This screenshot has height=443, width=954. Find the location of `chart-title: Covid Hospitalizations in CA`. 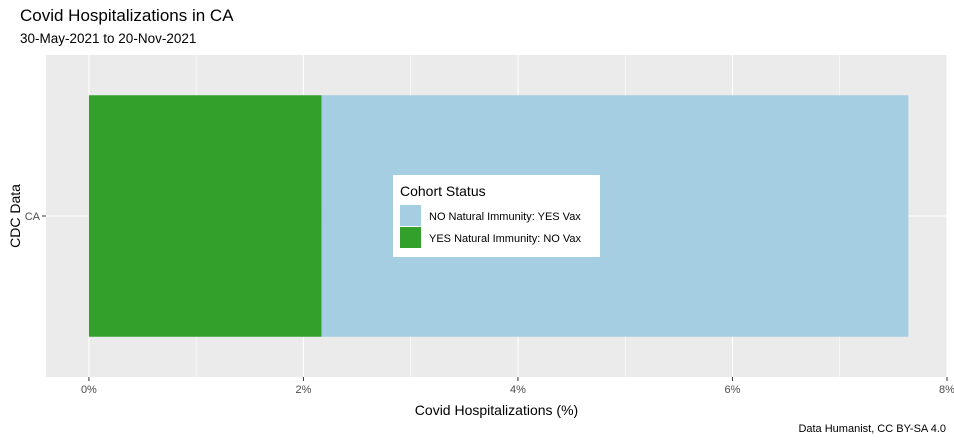

chart-title: Covid Hospitalizations in CA is located at coordinates (127, 15).